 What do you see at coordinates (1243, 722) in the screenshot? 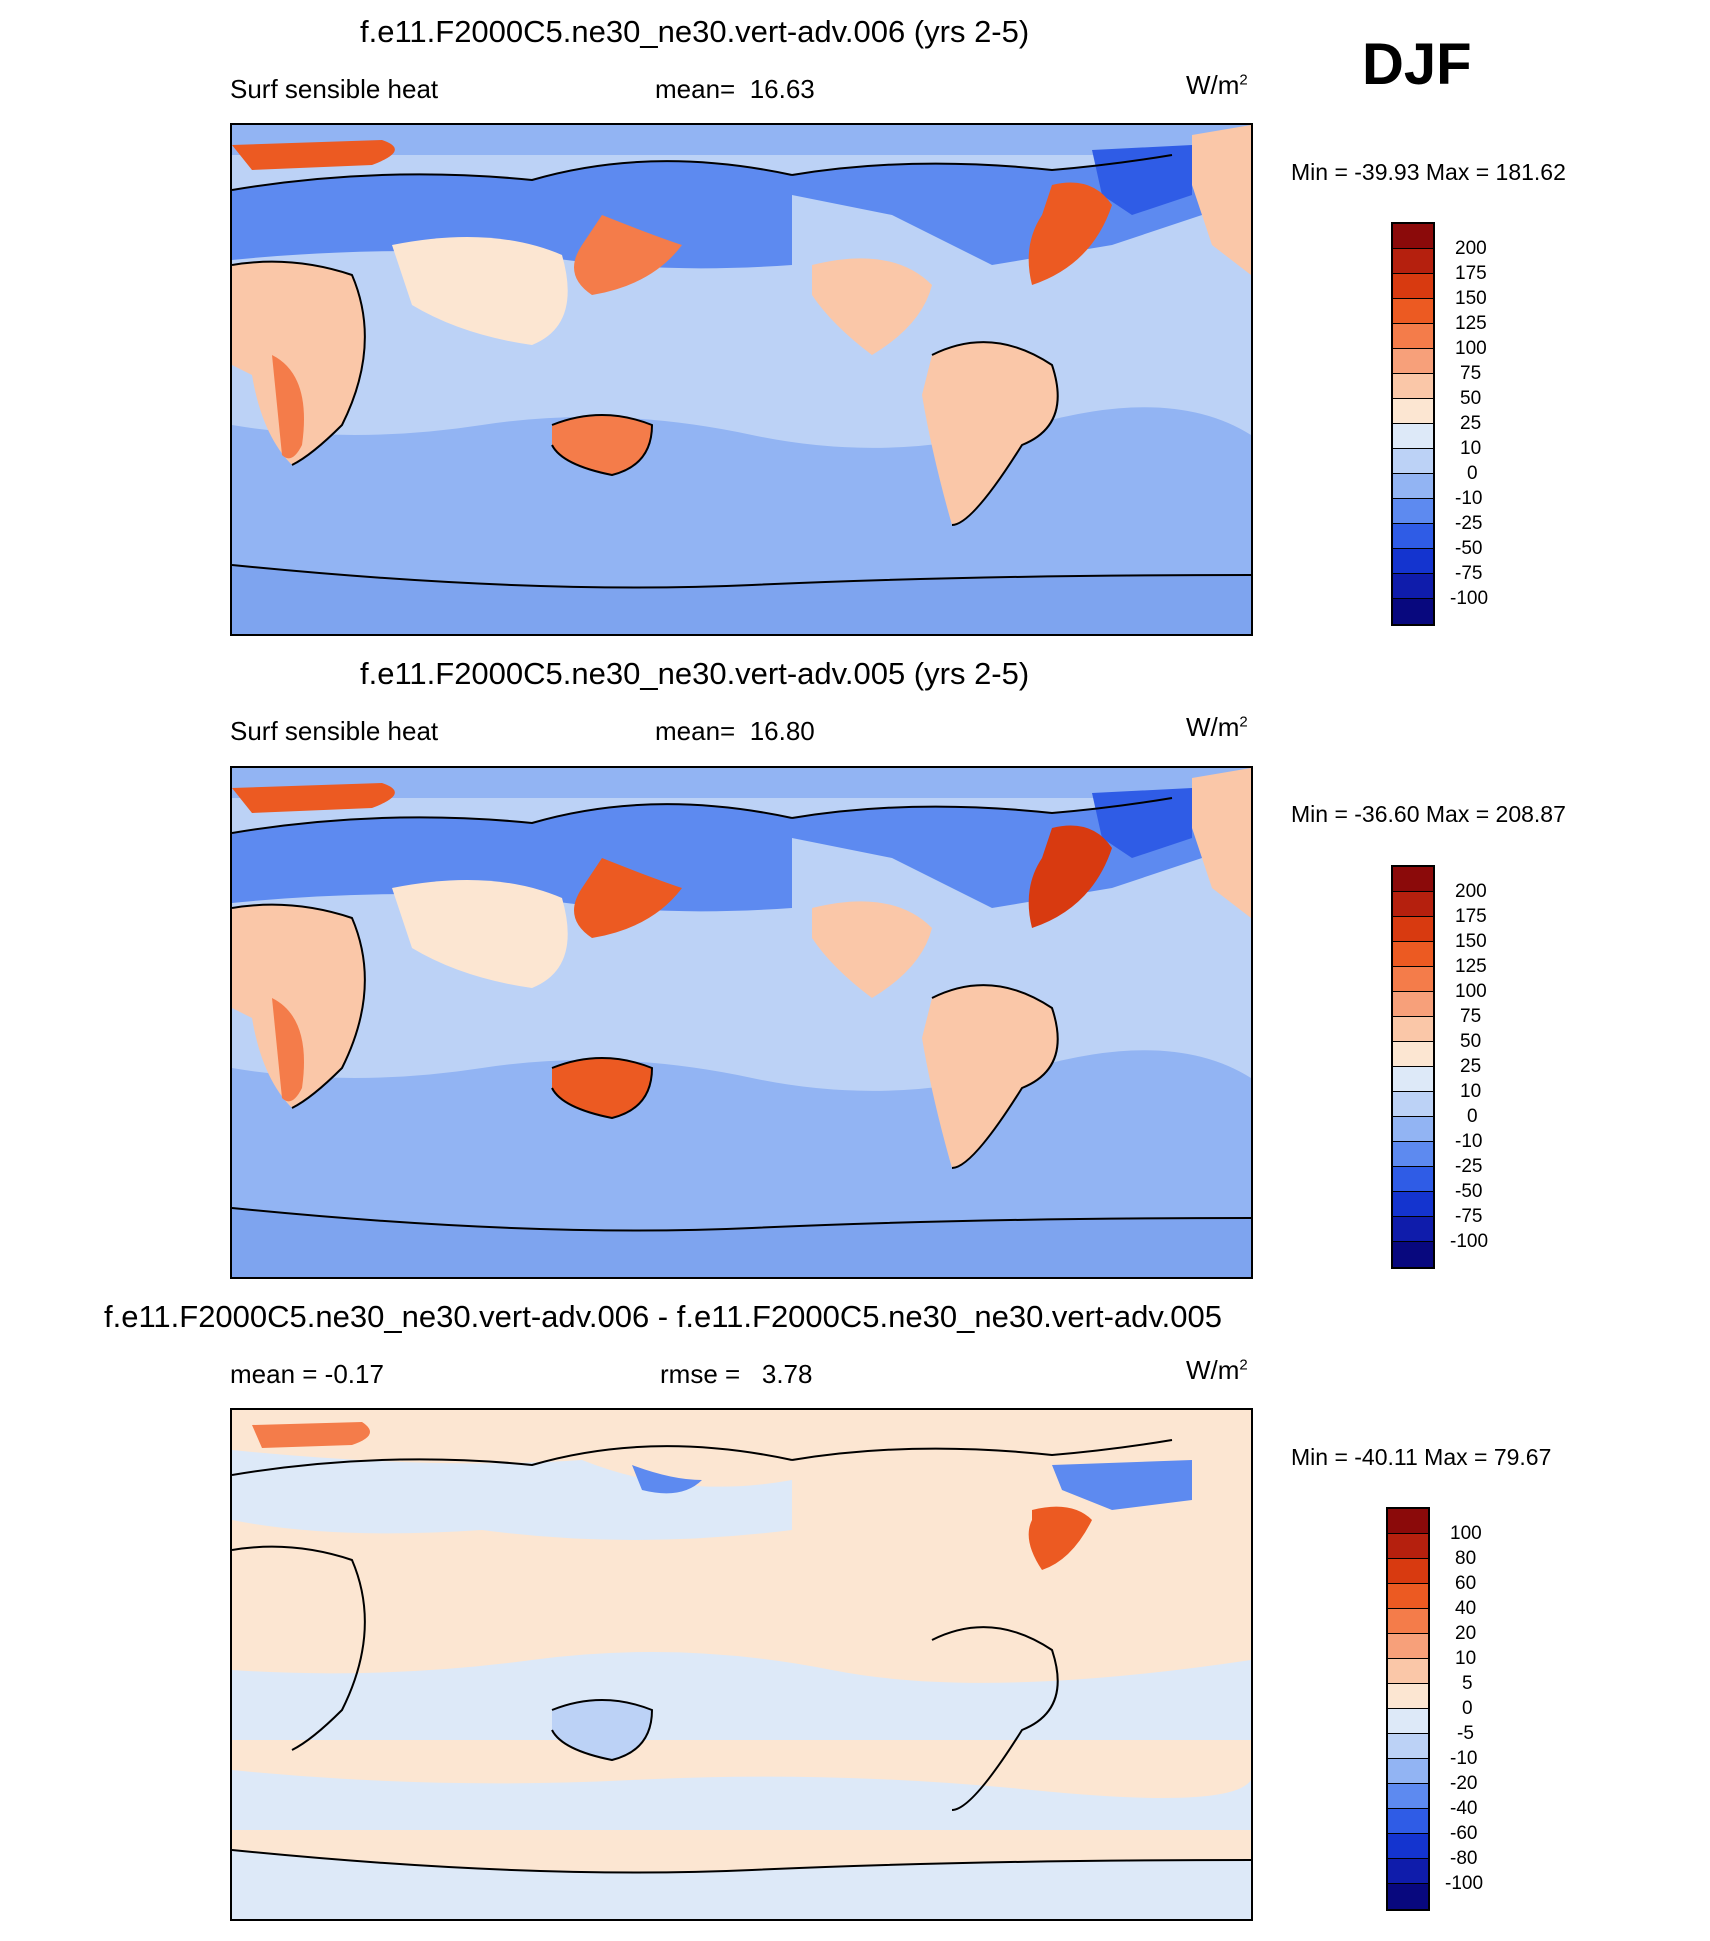
I see `panel-2-units-sup: 2` at bounding box center [1243, 722].